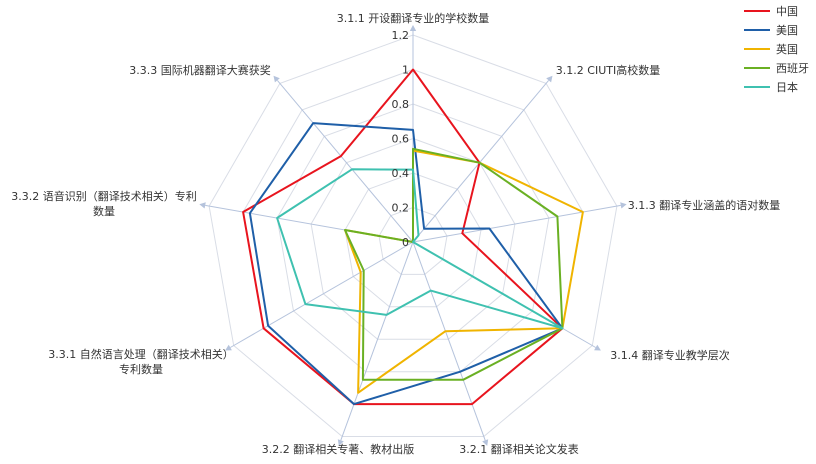  What do you see at coordinates (103, 196) in the screenshot?
I see `axis-label-line: 3.3.2 语音识别（翻译技术相关）专利` at bounding box center [103, 196].